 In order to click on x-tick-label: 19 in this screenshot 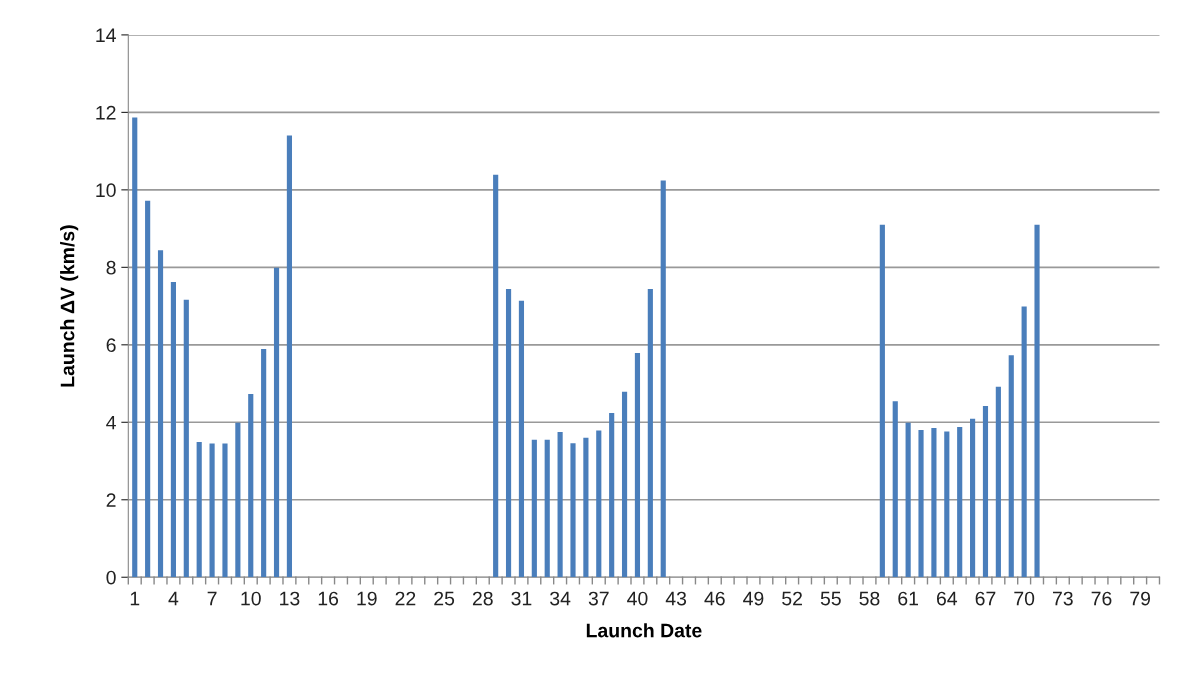, I will do `click(367, 598)`.